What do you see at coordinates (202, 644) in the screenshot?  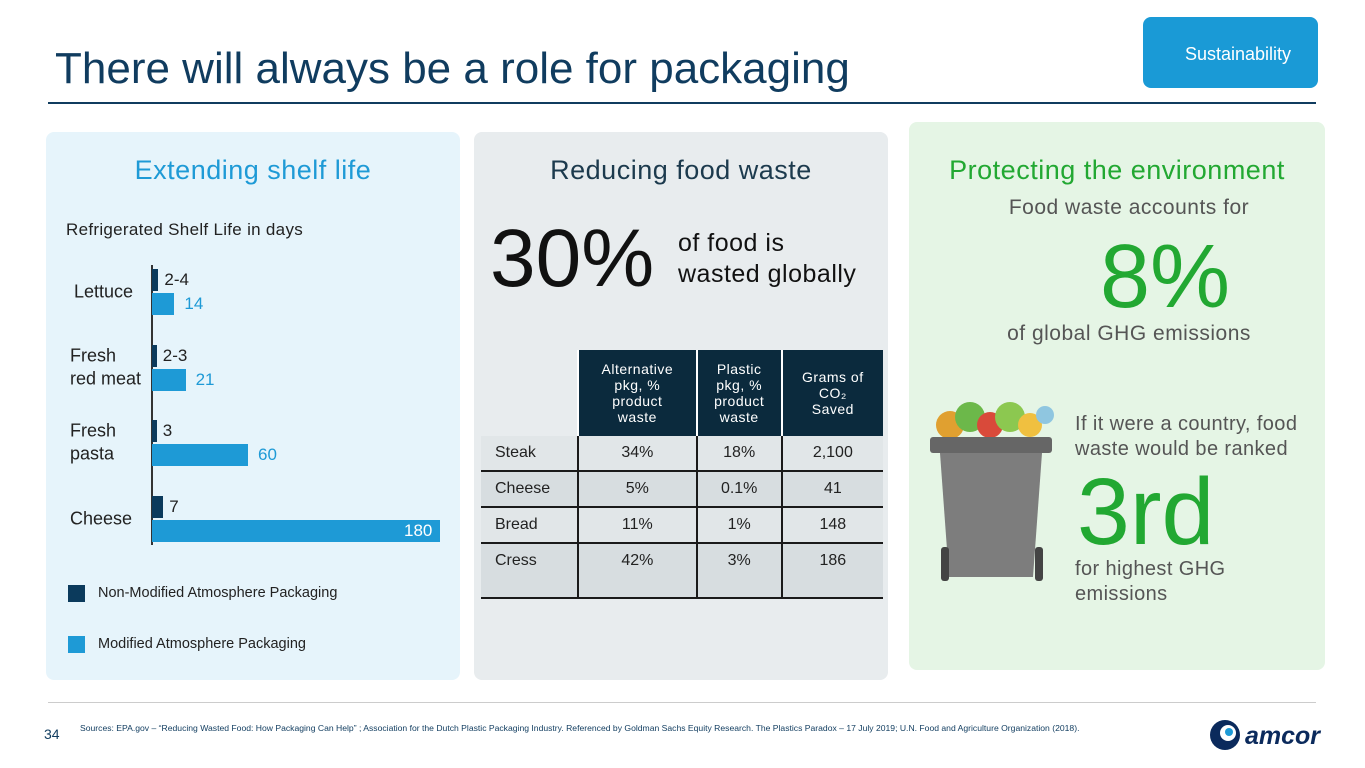 I see `legend-label: Modified Atmosphere Packaging` at bounding box center [202, 644].